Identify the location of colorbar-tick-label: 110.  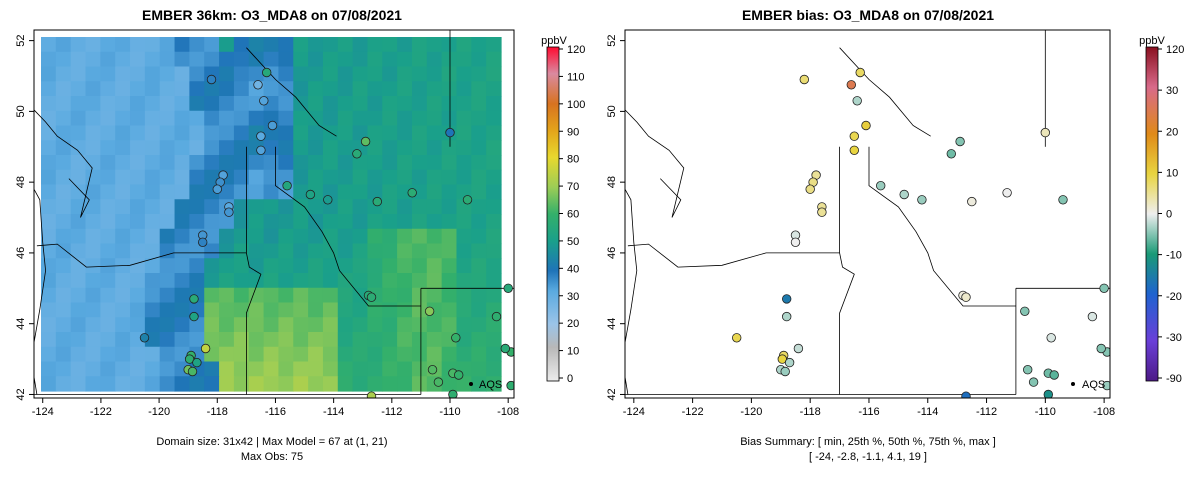
(576, 77).